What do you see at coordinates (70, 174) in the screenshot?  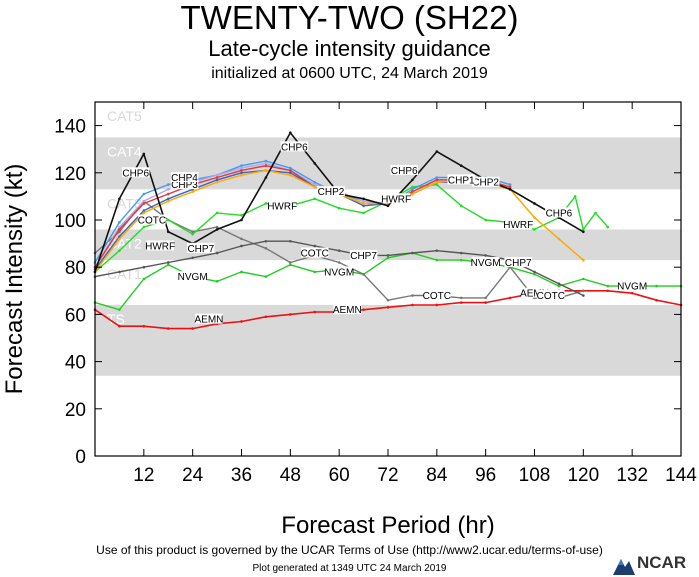 I see `y-tick-label: 120` at bounding box center [70, 174].